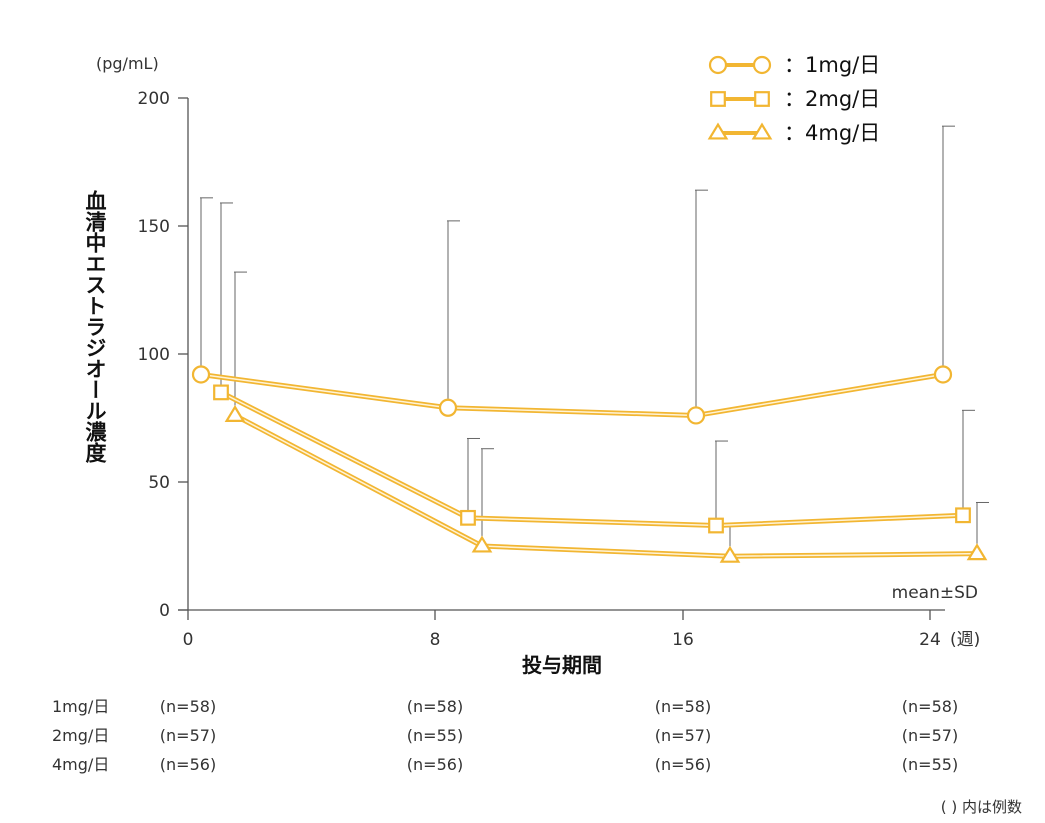 This screenshot has width=1045, height=823. I want to click on n-table-row-label: 2mg/日, so click(80, 735).